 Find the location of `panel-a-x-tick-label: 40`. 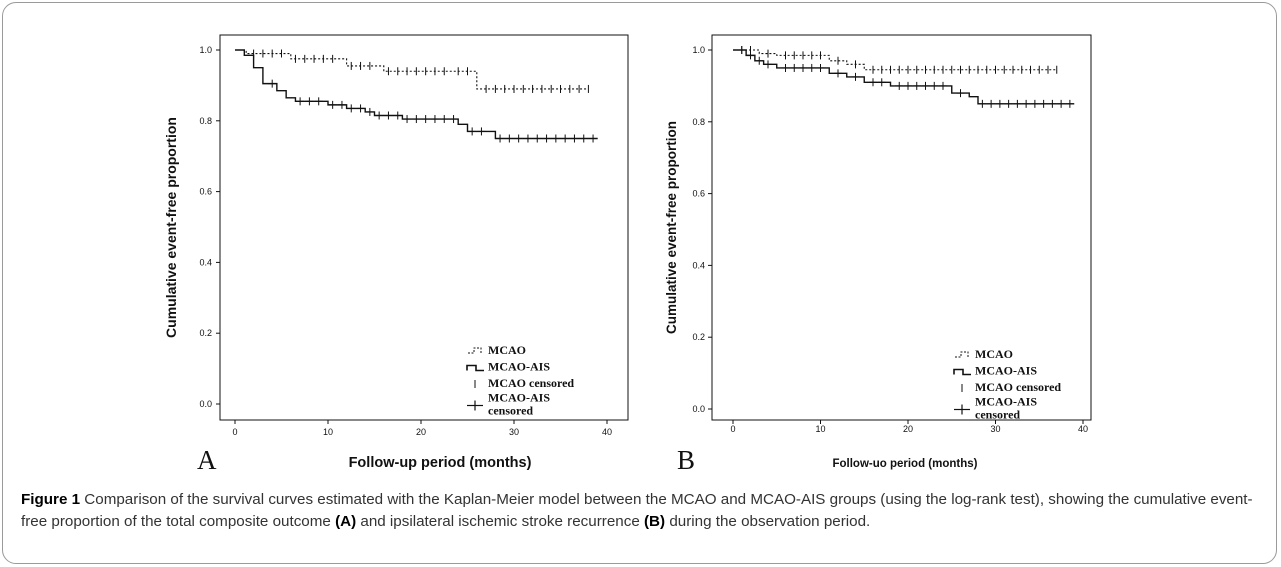

panel-a-x-tick-label: 40 is located at coordinates (607, 432).